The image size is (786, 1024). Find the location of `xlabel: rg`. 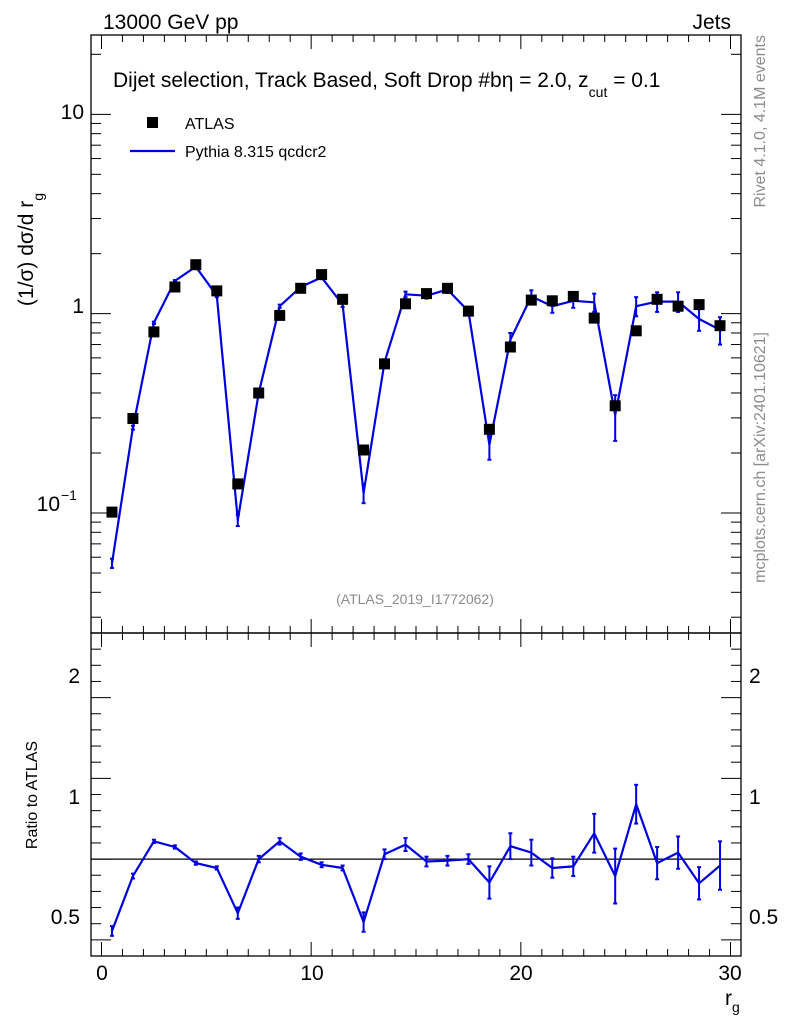

xlabel: rg is located at coordinates (732, 1001).